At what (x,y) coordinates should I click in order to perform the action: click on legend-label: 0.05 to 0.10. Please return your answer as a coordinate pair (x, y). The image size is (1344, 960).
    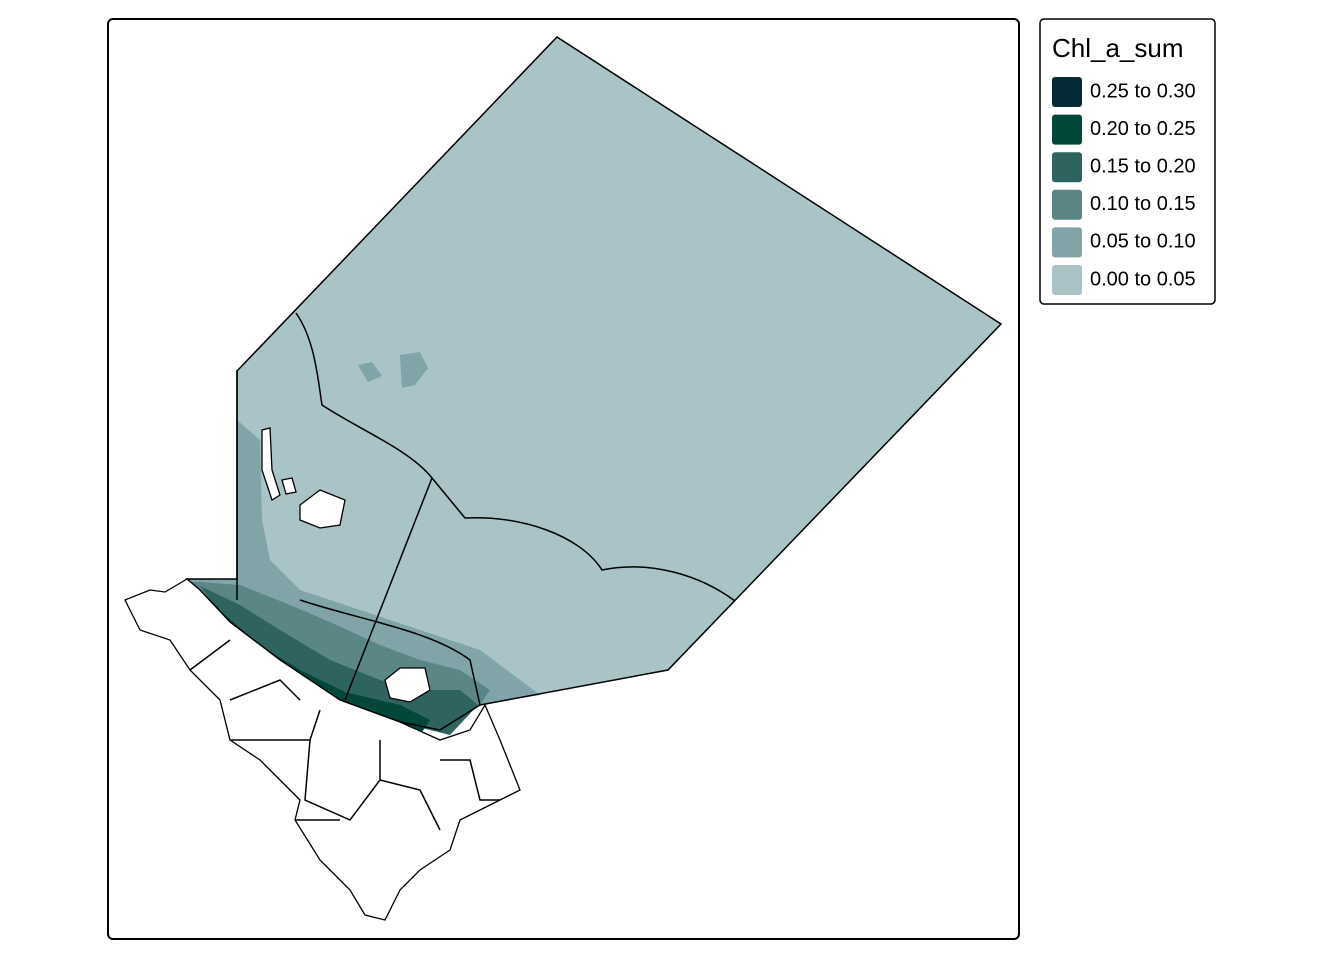
    Looking at the image, I should click on (1143, 242).